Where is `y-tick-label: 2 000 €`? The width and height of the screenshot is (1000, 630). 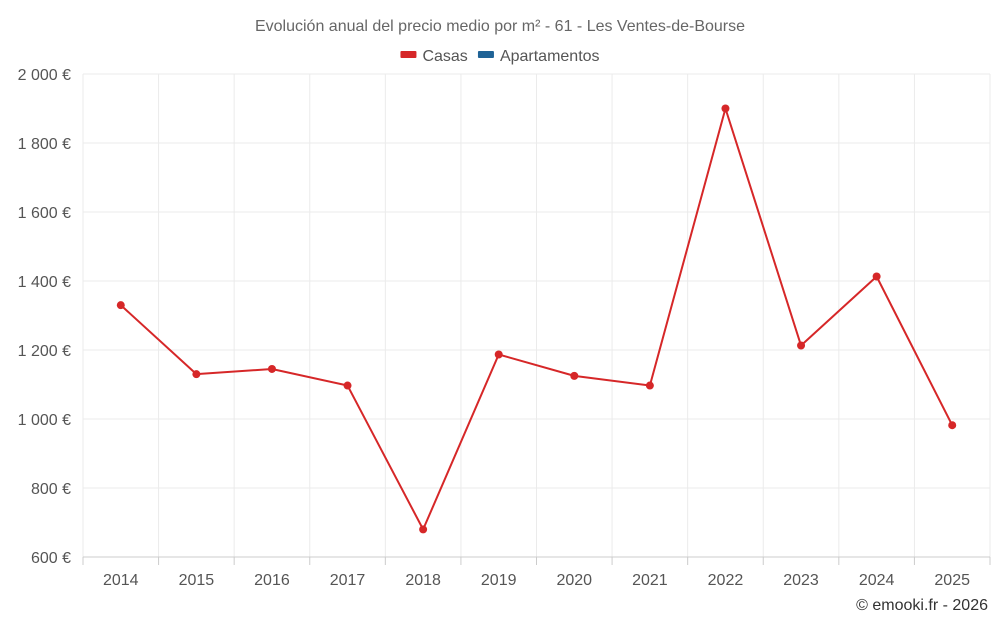 y-tick-label: 2 000 € is located at coordinates (44, 75).